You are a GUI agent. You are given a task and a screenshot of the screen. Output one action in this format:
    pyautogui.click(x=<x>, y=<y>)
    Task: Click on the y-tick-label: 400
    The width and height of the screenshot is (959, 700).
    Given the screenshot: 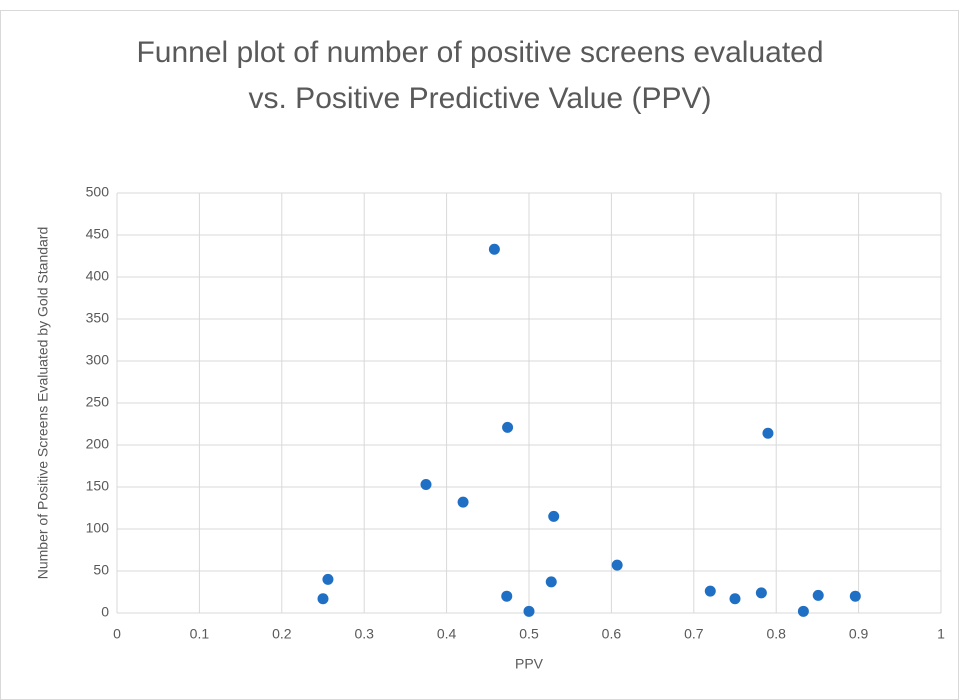 What is the action you would take?
    pyautogui.click(x=98, y=276)
    